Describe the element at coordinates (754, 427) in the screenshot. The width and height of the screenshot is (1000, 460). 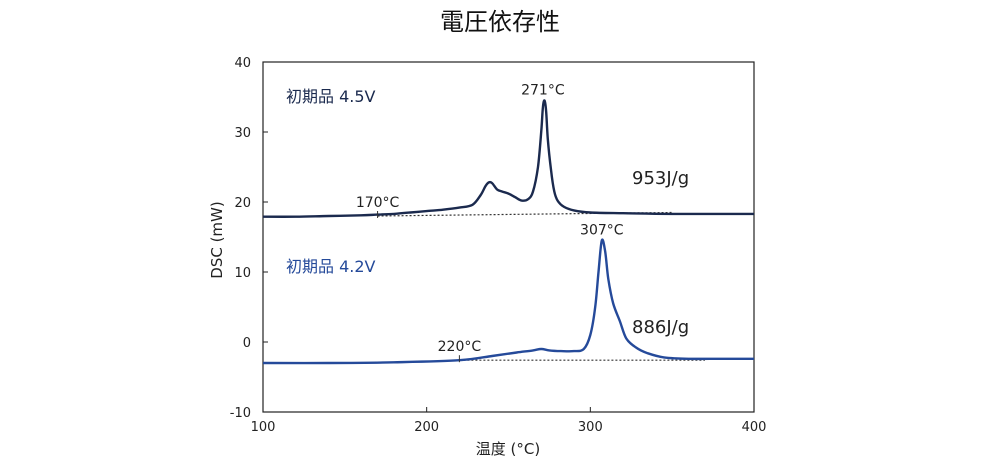
I see `x-tick-label: 400` at that location.